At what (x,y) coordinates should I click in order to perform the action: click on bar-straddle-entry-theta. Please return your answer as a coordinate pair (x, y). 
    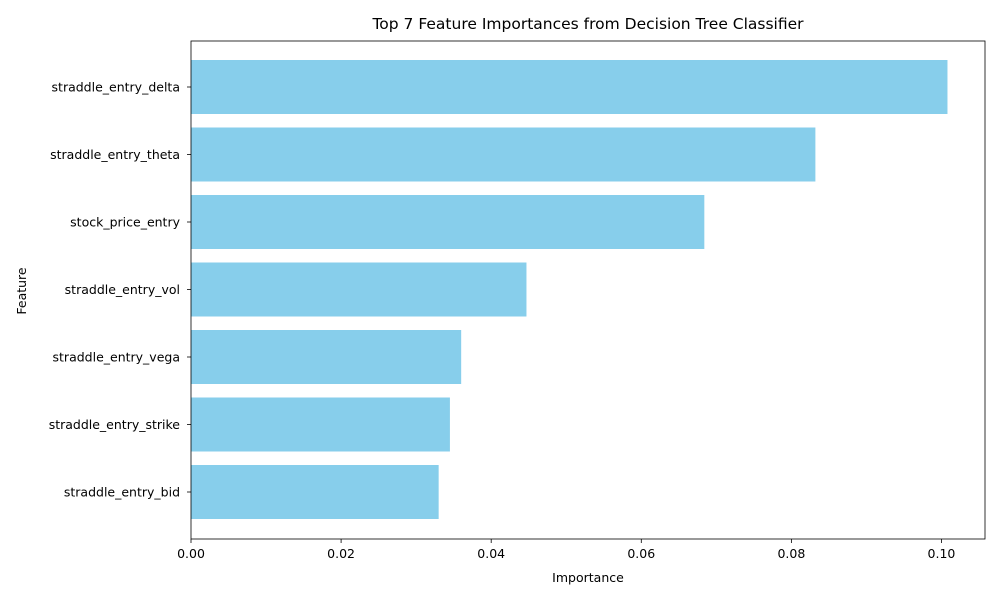
    Looking at the image, I should click on (503, 154).